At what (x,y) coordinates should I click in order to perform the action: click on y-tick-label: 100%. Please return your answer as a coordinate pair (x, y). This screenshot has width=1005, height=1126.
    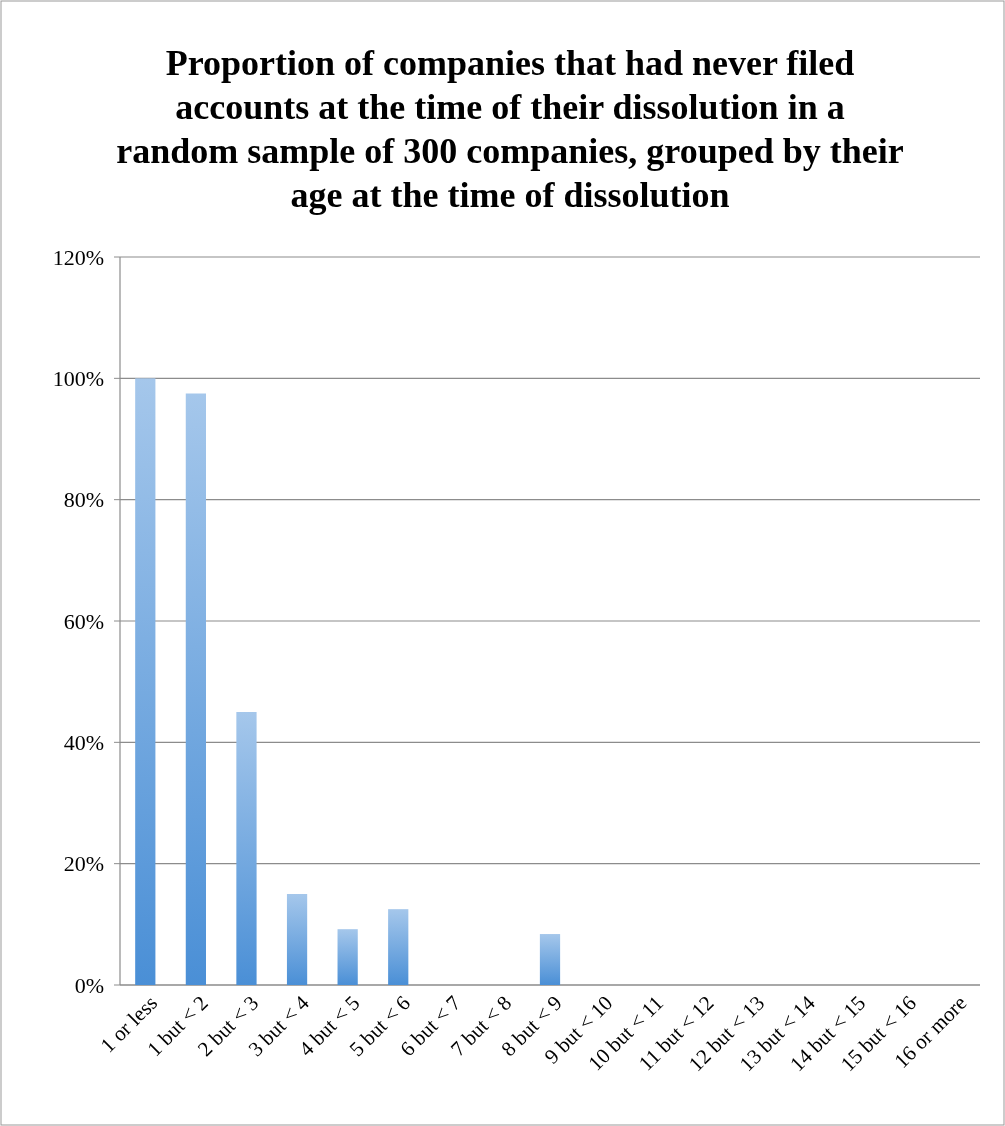
    Looking at the image, I should click on (78, 379).